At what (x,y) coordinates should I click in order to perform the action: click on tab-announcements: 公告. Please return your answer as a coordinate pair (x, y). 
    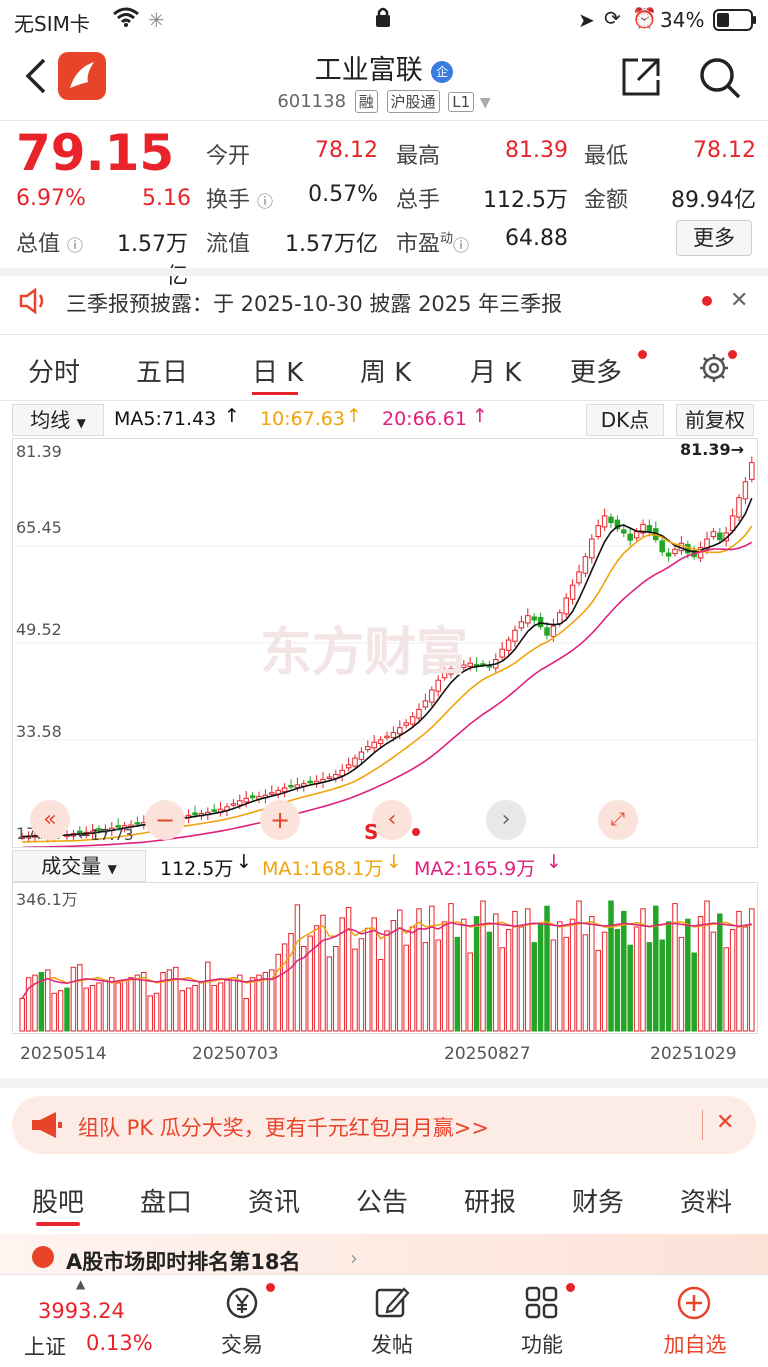
    Looking at the image, I should click on (382, 1203).